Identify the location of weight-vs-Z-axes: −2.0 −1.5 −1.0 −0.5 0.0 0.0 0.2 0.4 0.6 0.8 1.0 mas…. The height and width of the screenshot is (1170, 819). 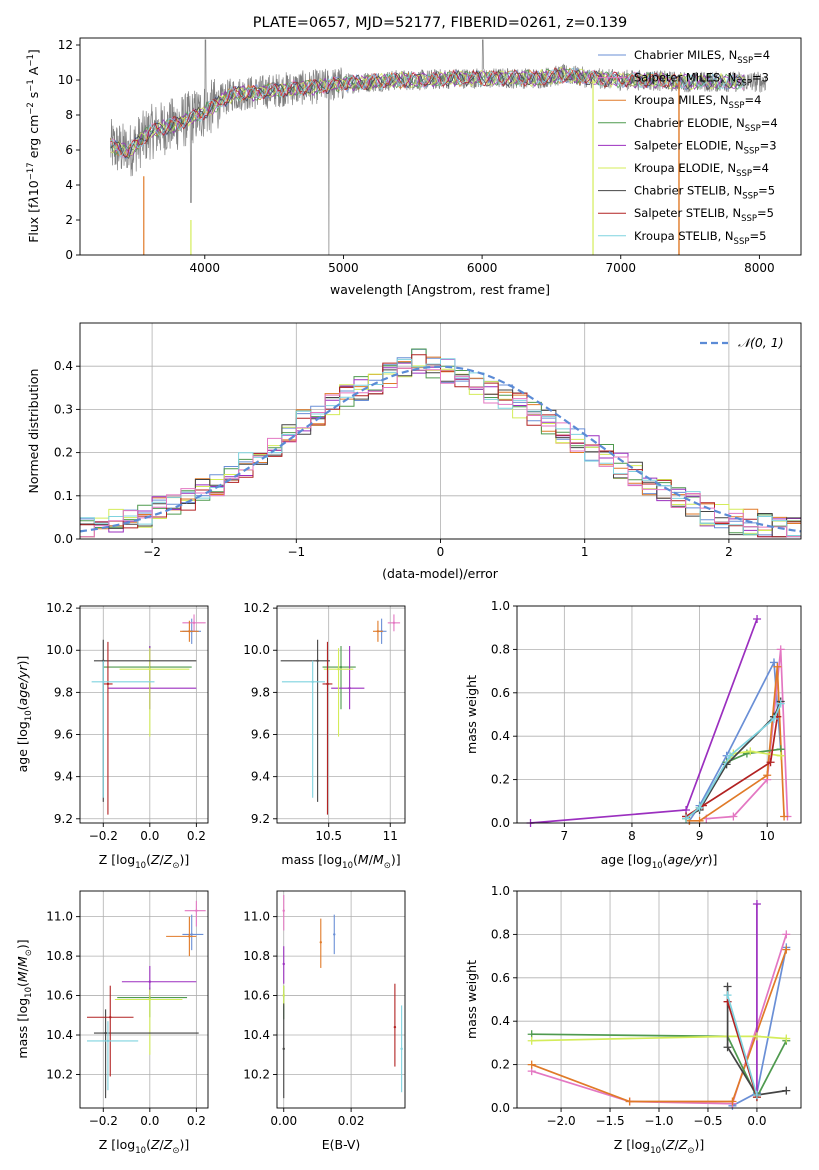
(633, 1020).